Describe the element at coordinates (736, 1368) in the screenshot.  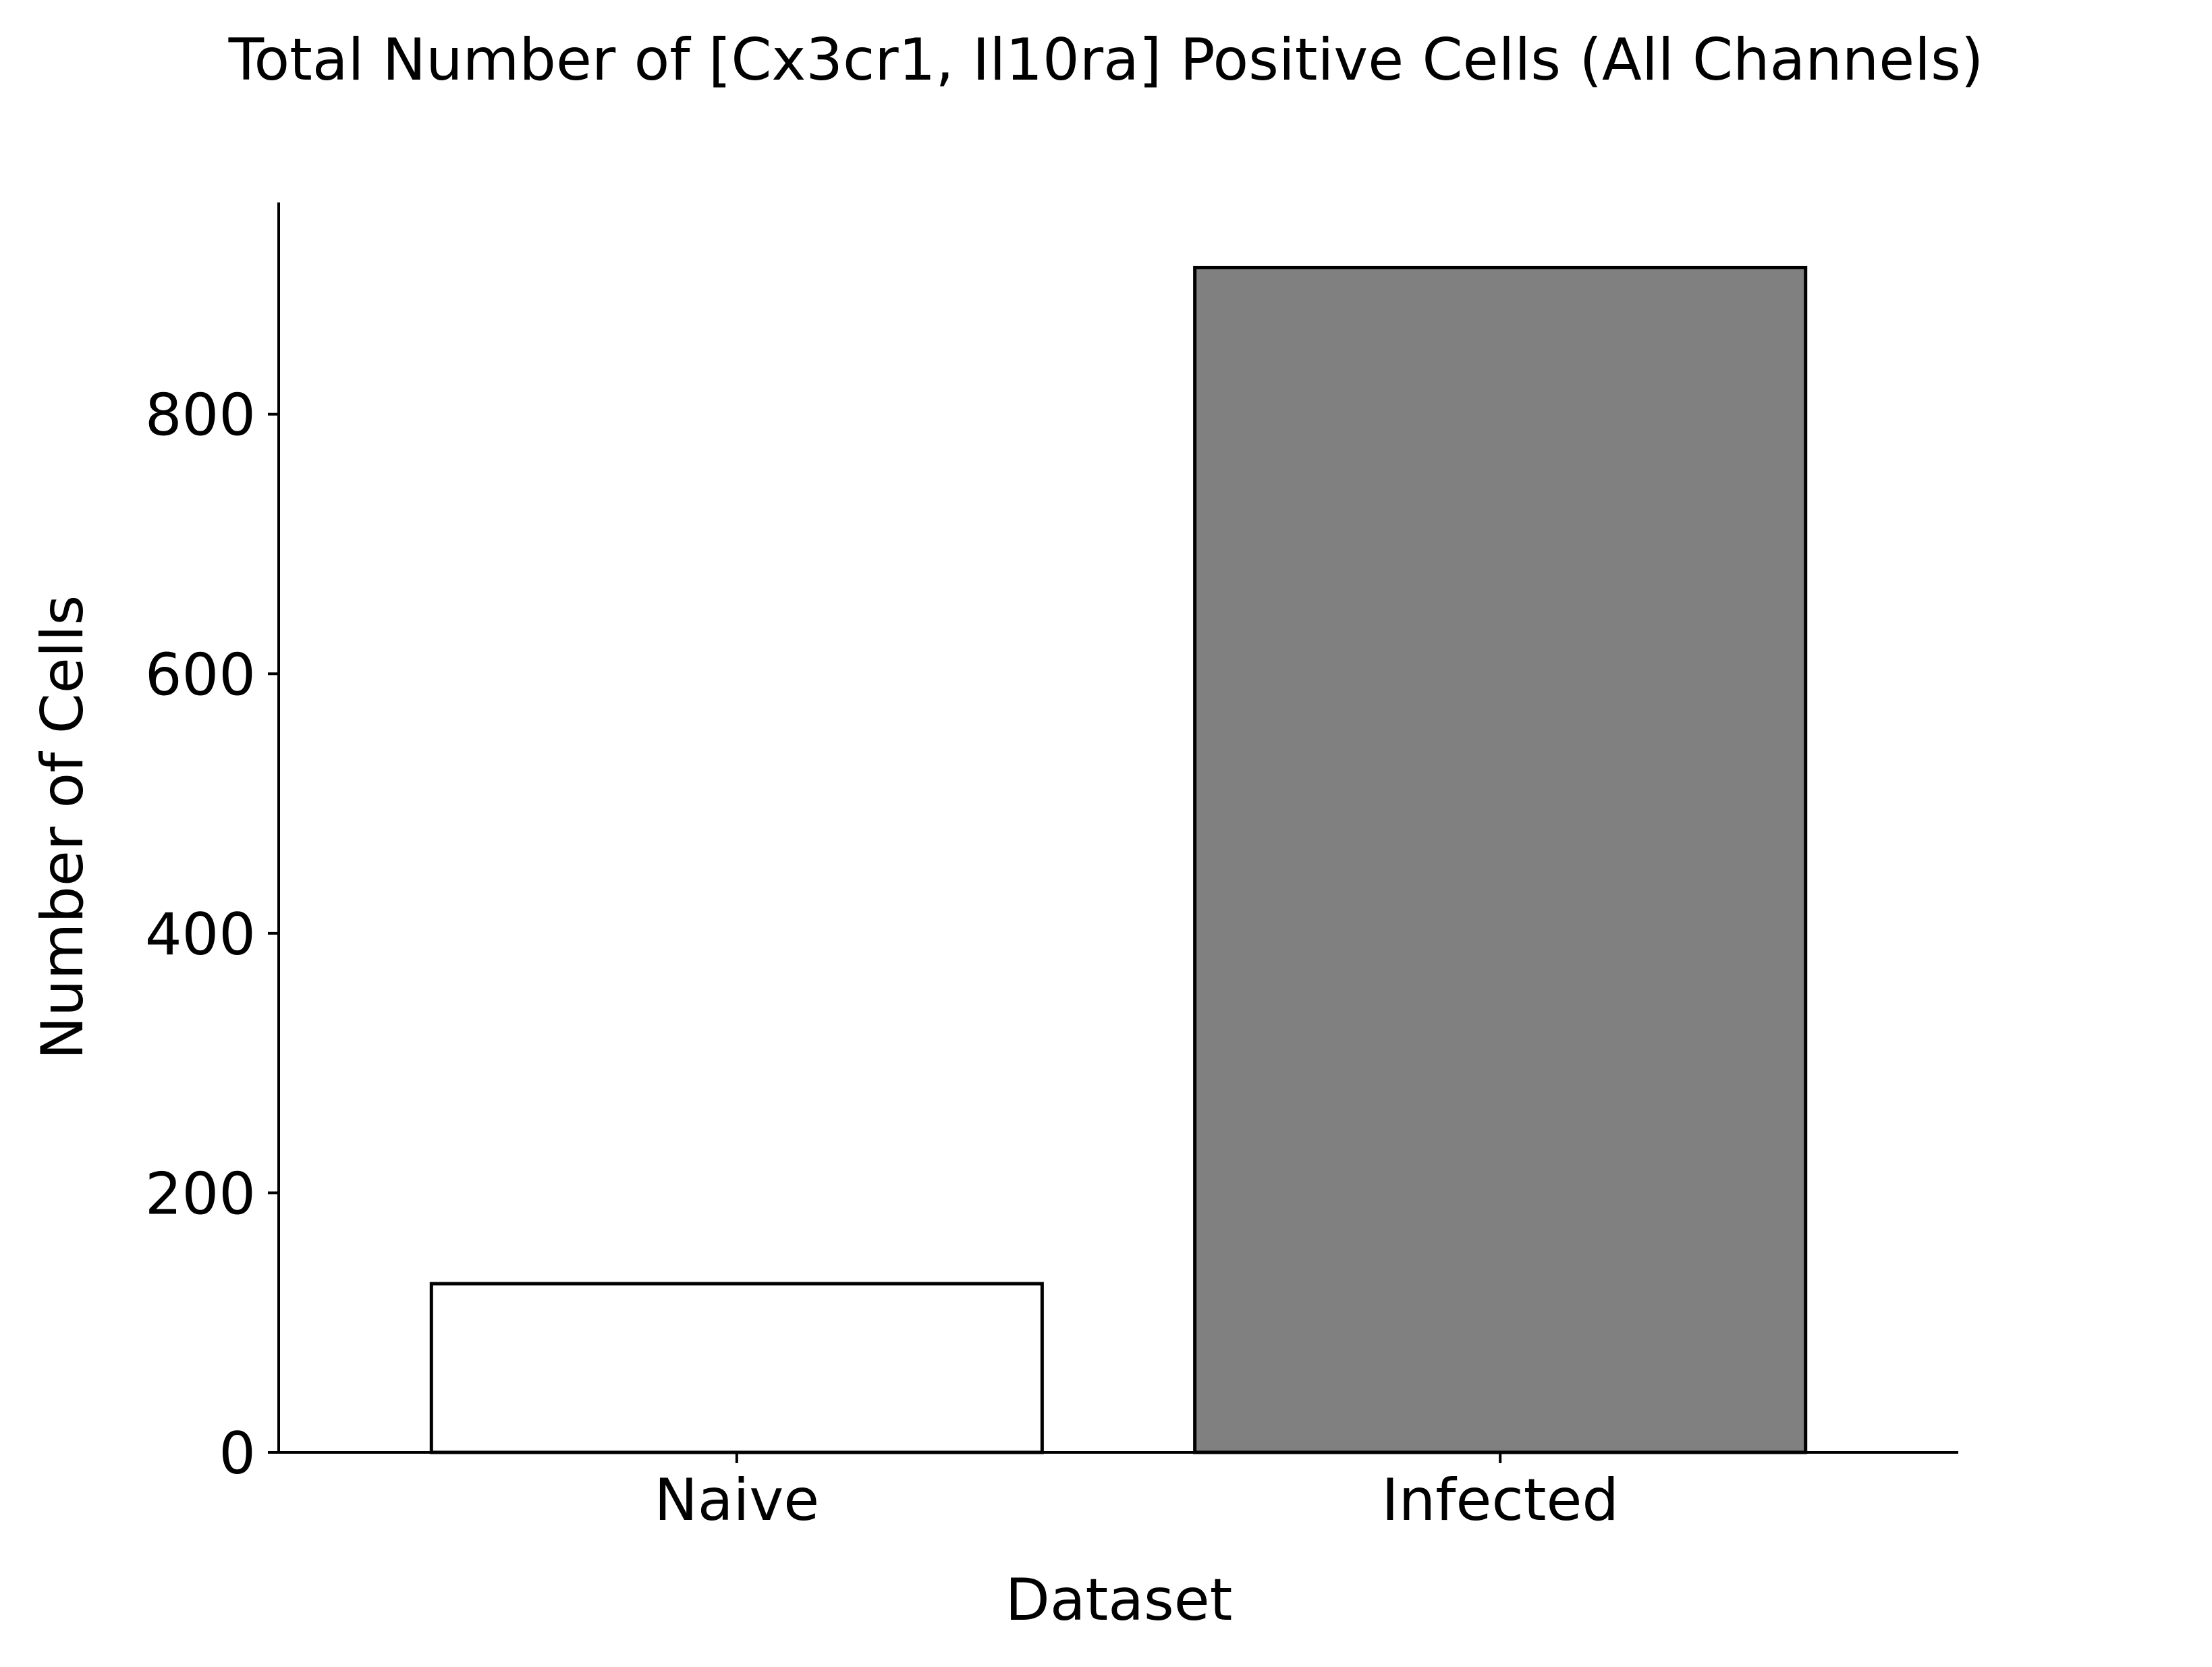
I see `bar-naive` at that location.